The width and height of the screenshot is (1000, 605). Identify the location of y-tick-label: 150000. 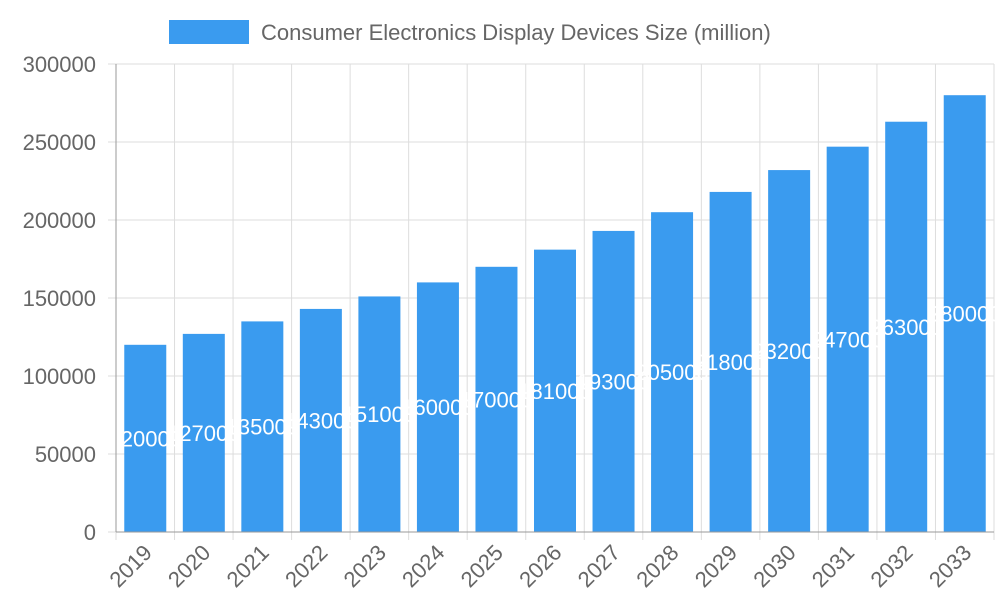
(59, 298).